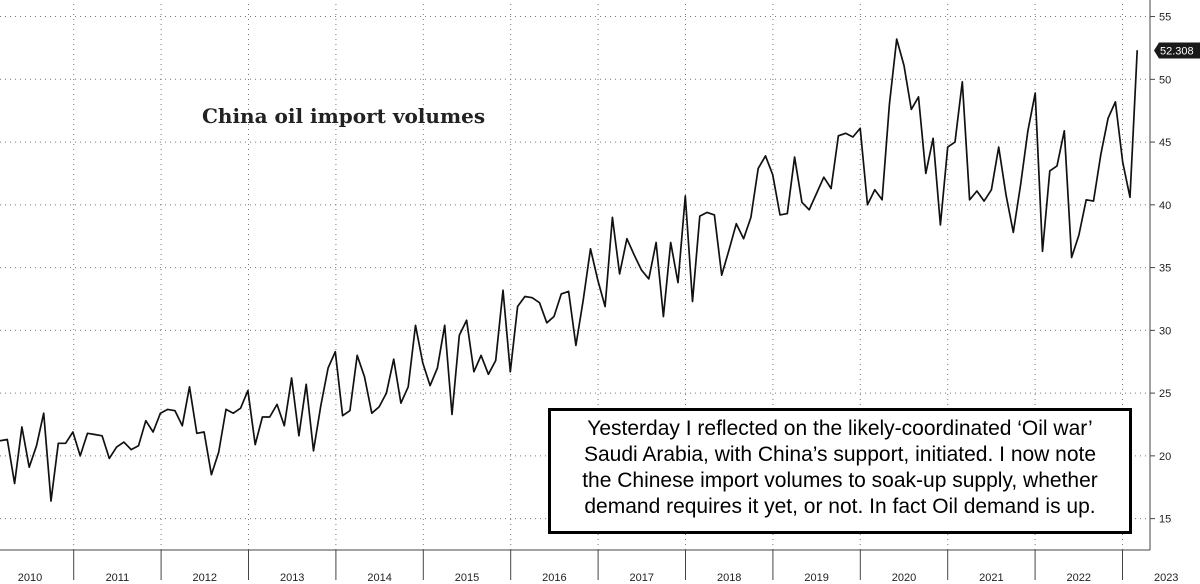 This screenshot has height=584, width=1200. I want to click on last-value-badge-bg, so click(1177, 50).